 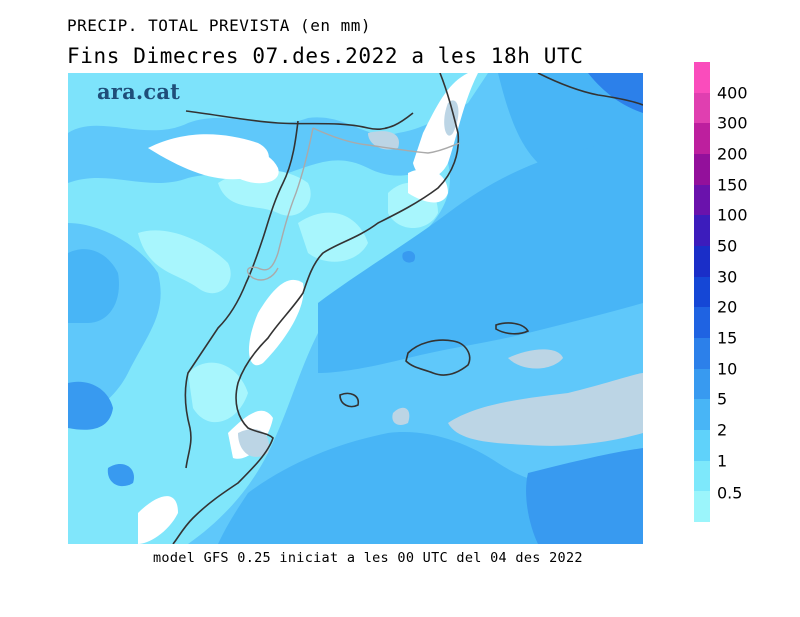 I want to click on blue-field-ne, so click(x=570, y=118).